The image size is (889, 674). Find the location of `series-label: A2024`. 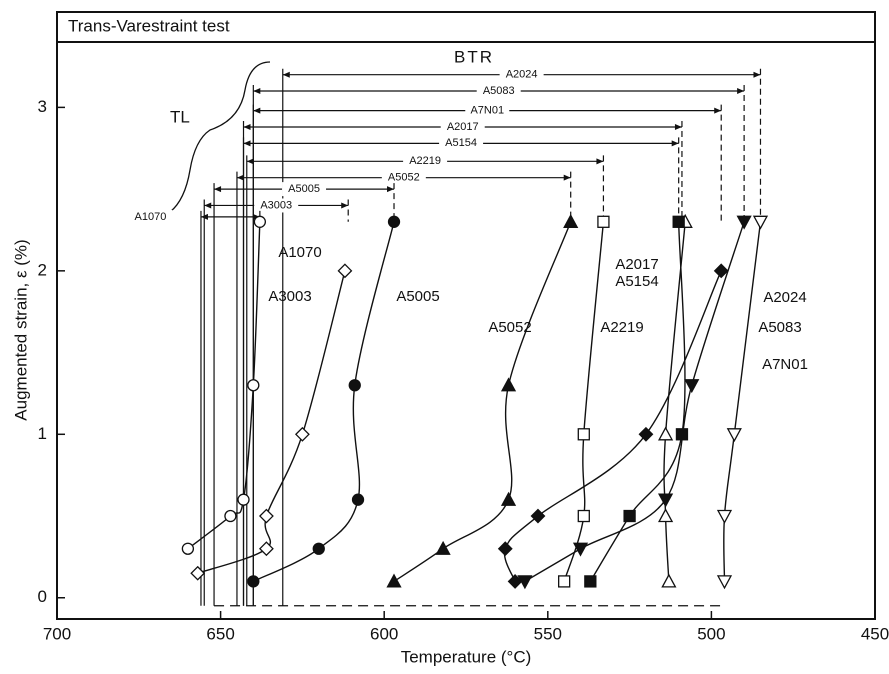

series-label: A2024 is located at coordinates (784, 297).